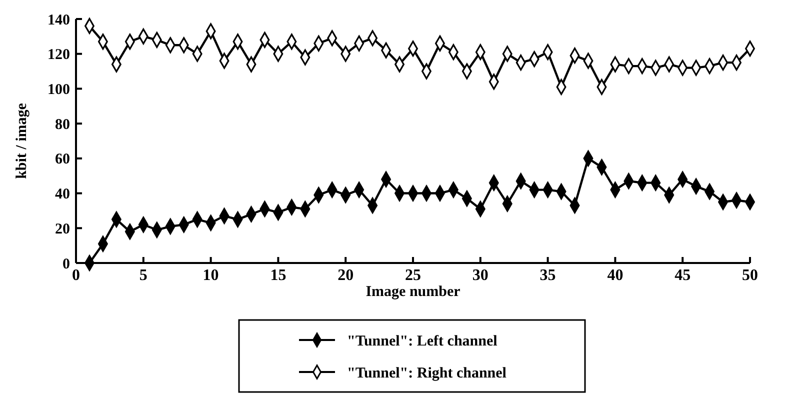 The height and width of the screenshot is (418, 808). What do you see at coordinates (548, 275) in the screenshot?
I see `x-tick-label: 35` at bounding box center [548, 275].